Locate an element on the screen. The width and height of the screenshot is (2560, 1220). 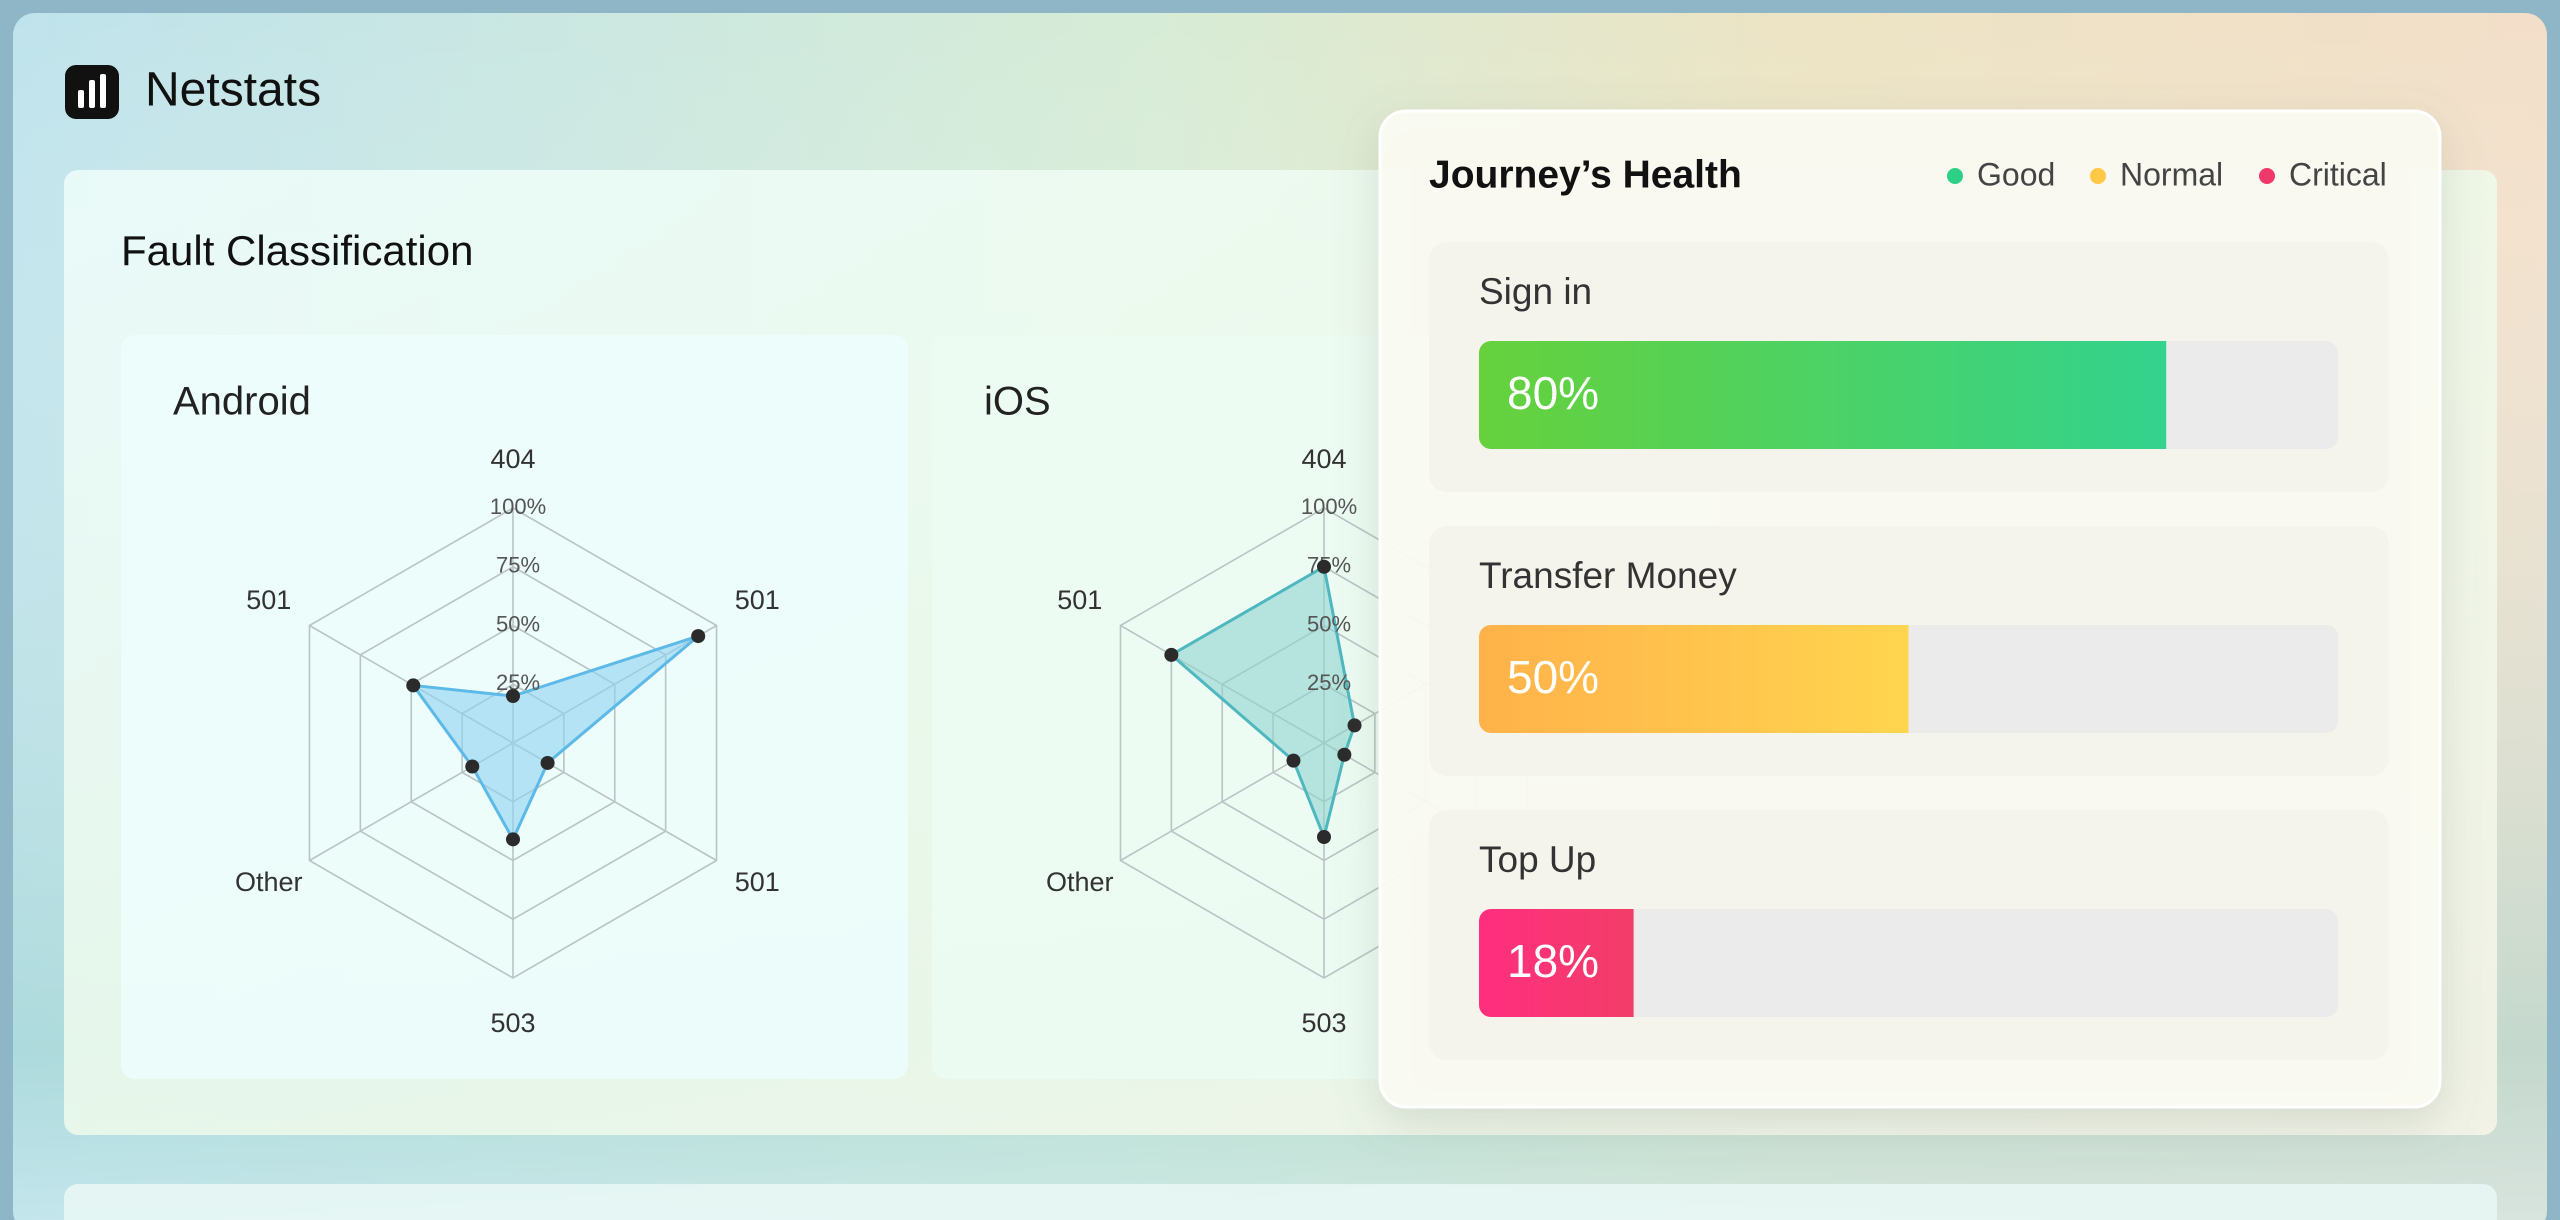
r-tick-label: 75% is located at coordinates (518, 565).